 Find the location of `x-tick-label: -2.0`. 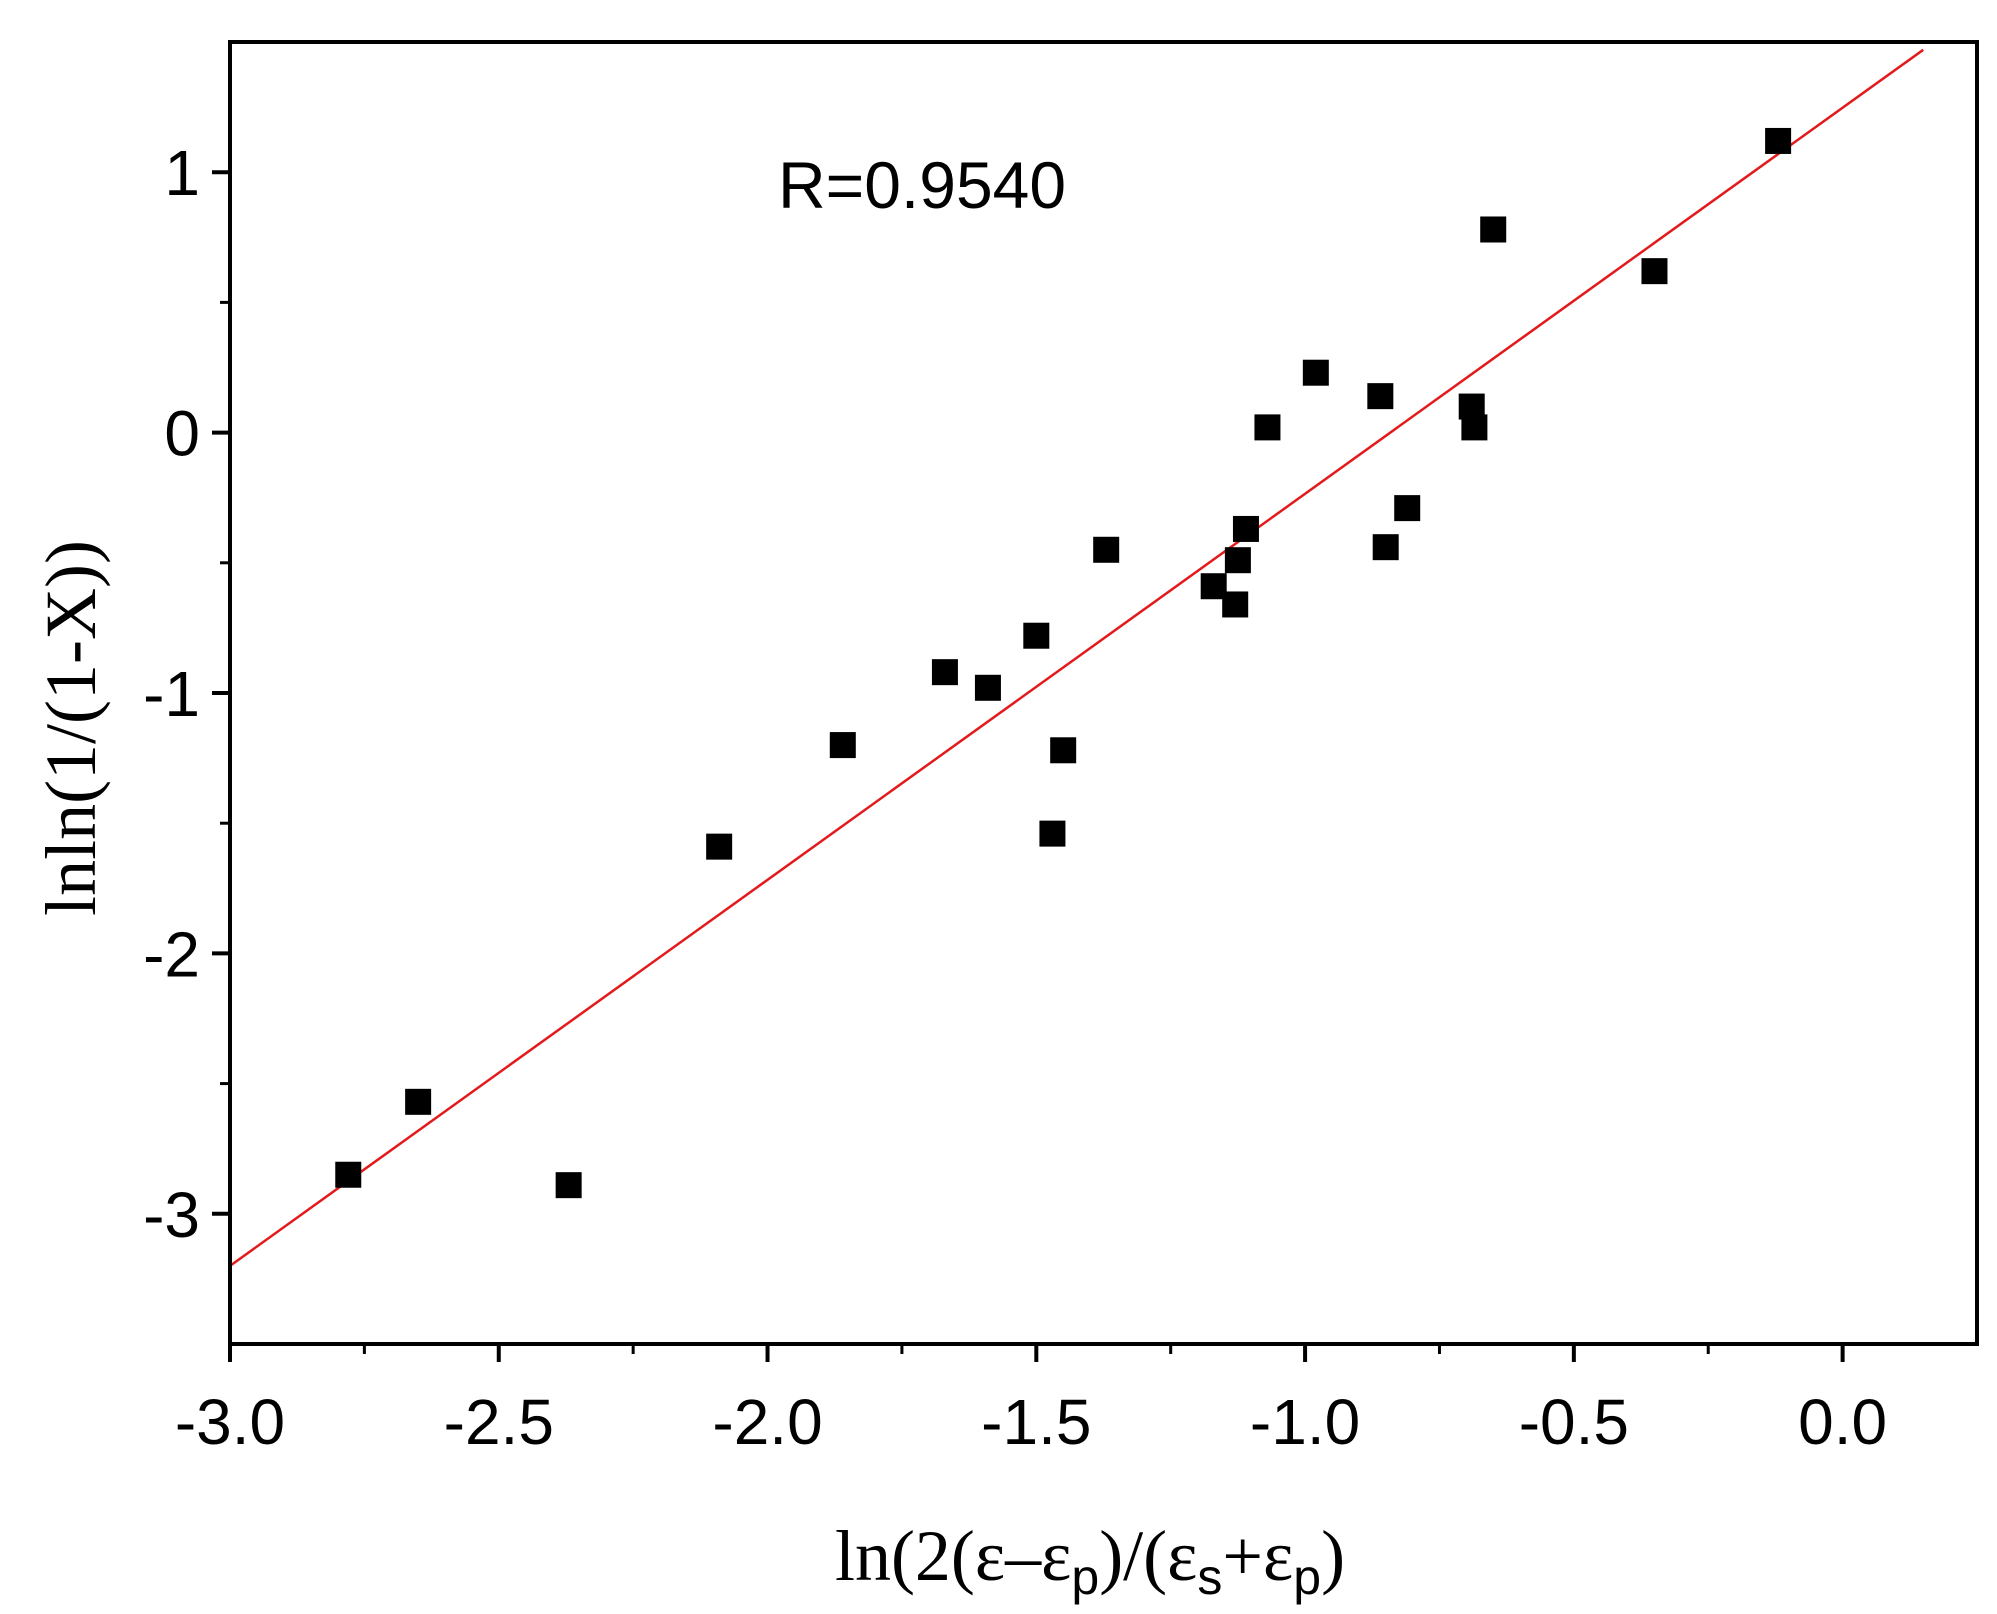

x-tick-label: -2.0 is located at coordinates (767, 1422).